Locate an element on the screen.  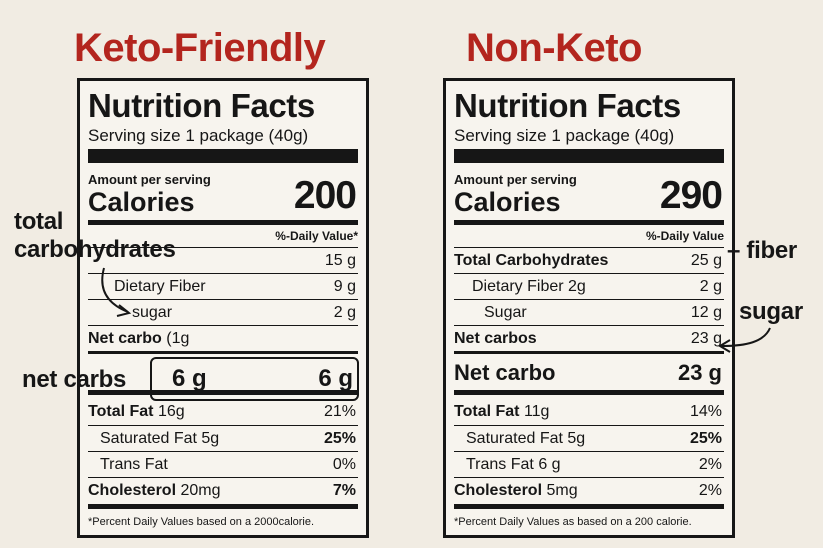
total-fat-dv: 21% is located at coordinates (339, 411).